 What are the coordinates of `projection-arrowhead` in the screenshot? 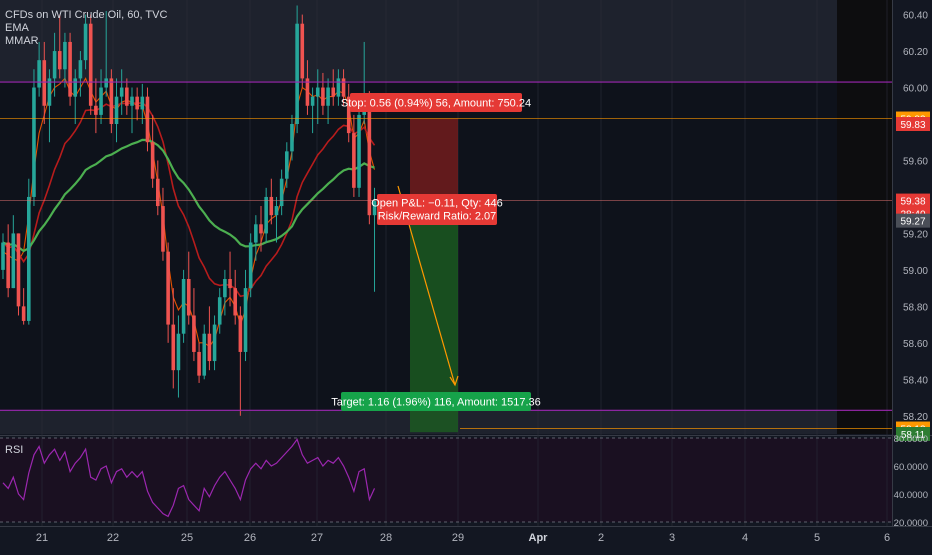 It's located at (454, 381).